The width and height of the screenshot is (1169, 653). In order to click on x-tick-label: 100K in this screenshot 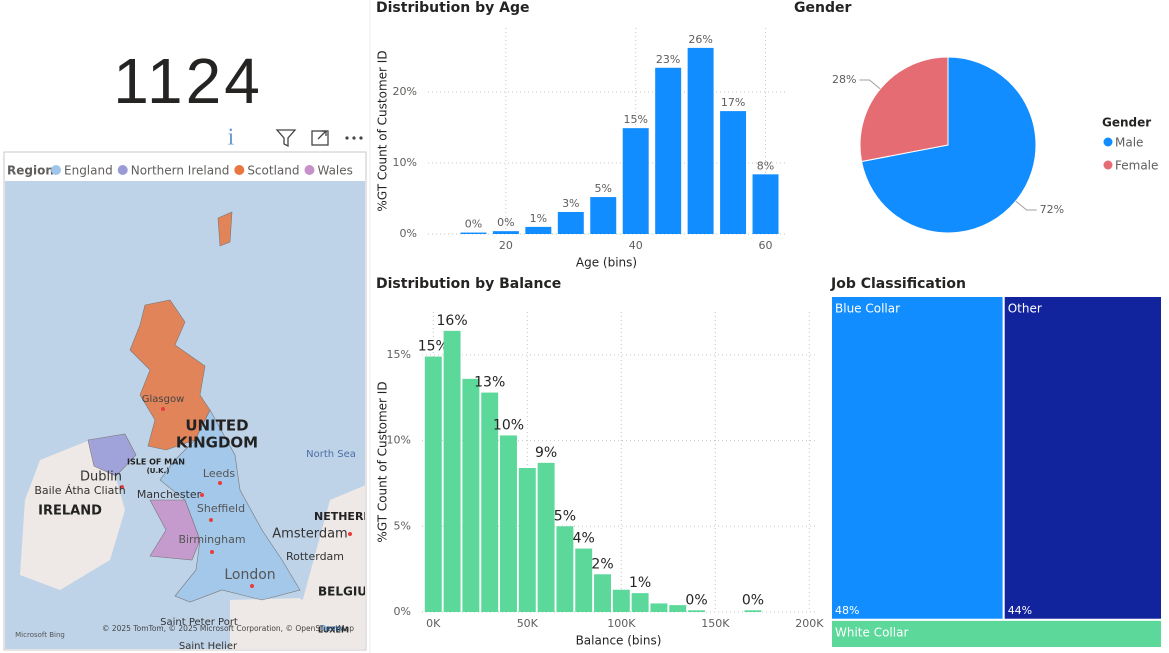, I will do `click(621, 623)`.